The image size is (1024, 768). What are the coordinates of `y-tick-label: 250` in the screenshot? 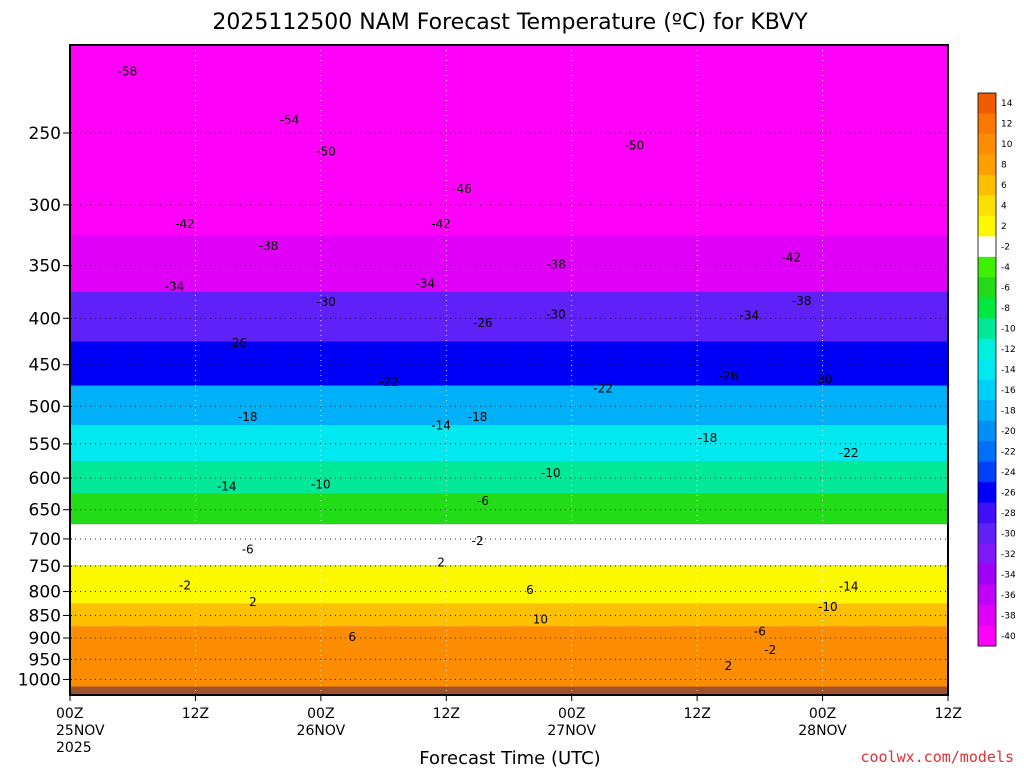 It's located at (45, 134).